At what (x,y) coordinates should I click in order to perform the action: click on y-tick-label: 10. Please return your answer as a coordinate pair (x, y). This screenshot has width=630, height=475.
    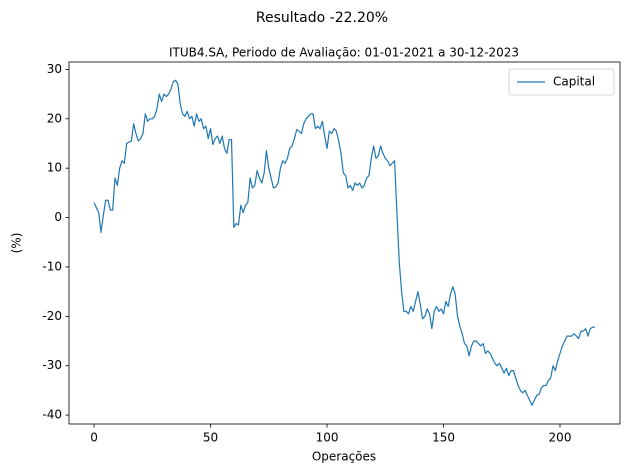
    Looking at the image, I should click on (54, 168).